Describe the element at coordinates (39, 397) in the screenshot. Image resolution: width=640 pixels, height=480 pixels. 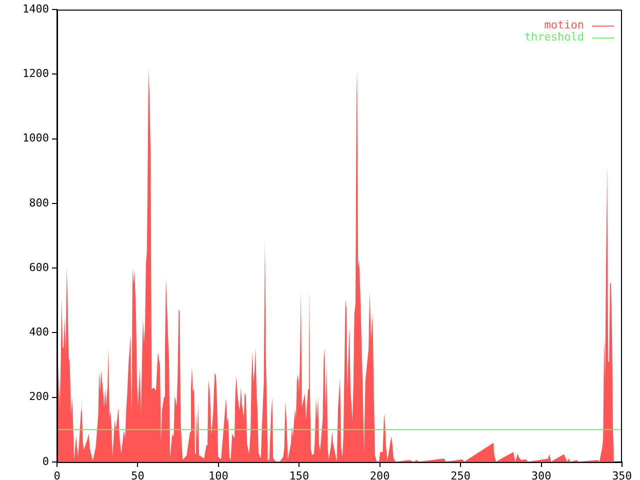
I see `y-tick-label: 200` at that location.